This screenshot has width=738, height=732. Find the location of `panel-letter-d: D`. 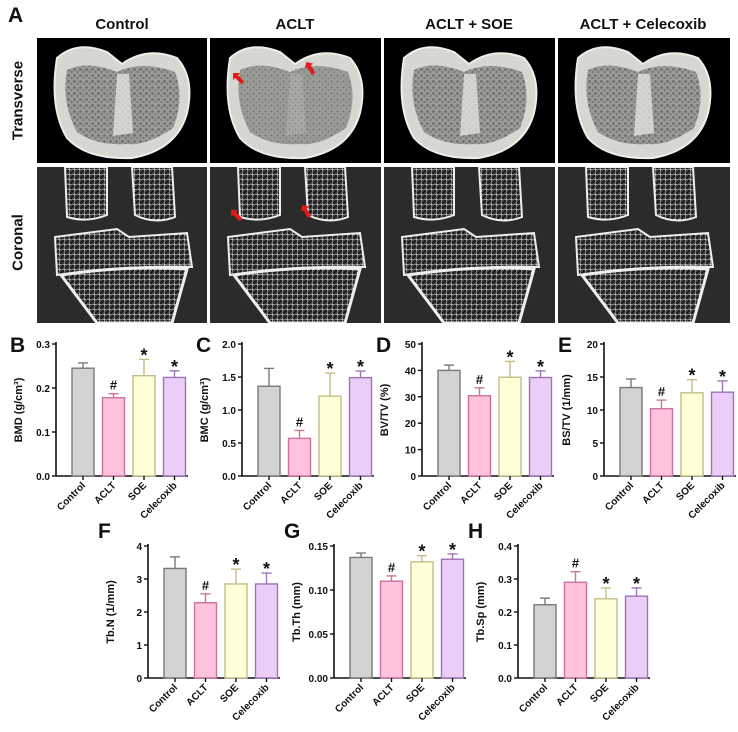

panel-letter-d: D is located at coordinates (383, 345).